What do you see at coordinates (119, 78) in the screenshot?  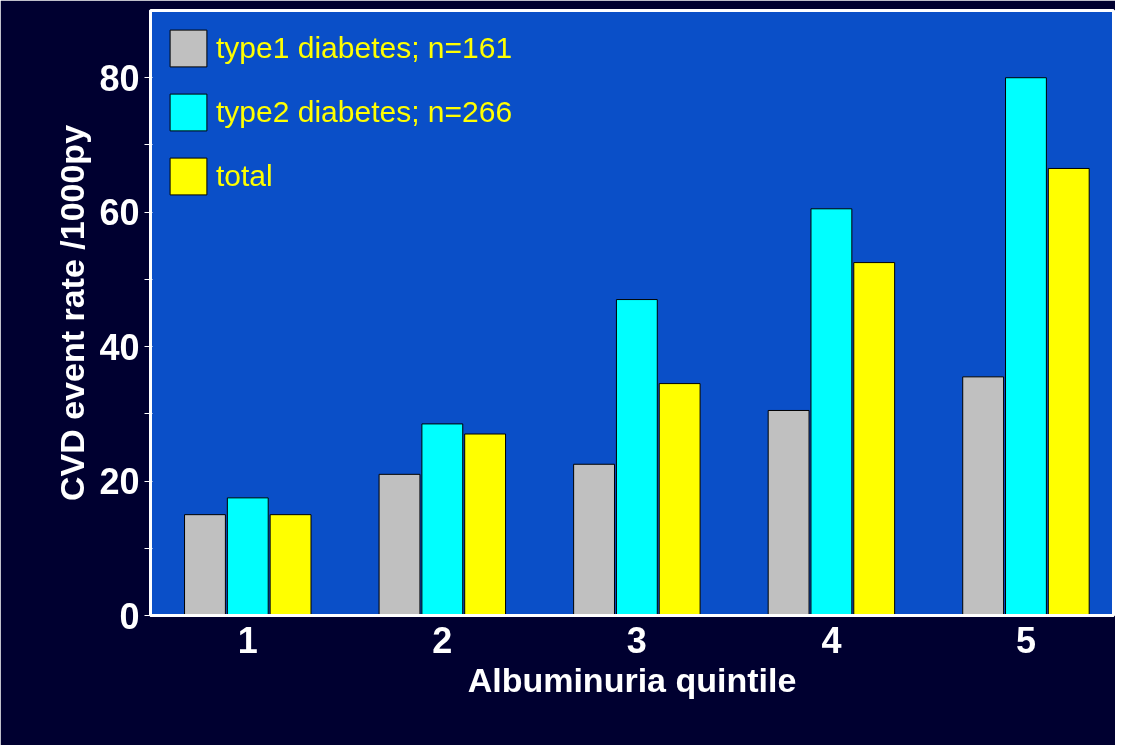 I see `y-tick-label: 80` at bounding box center [119, 78].